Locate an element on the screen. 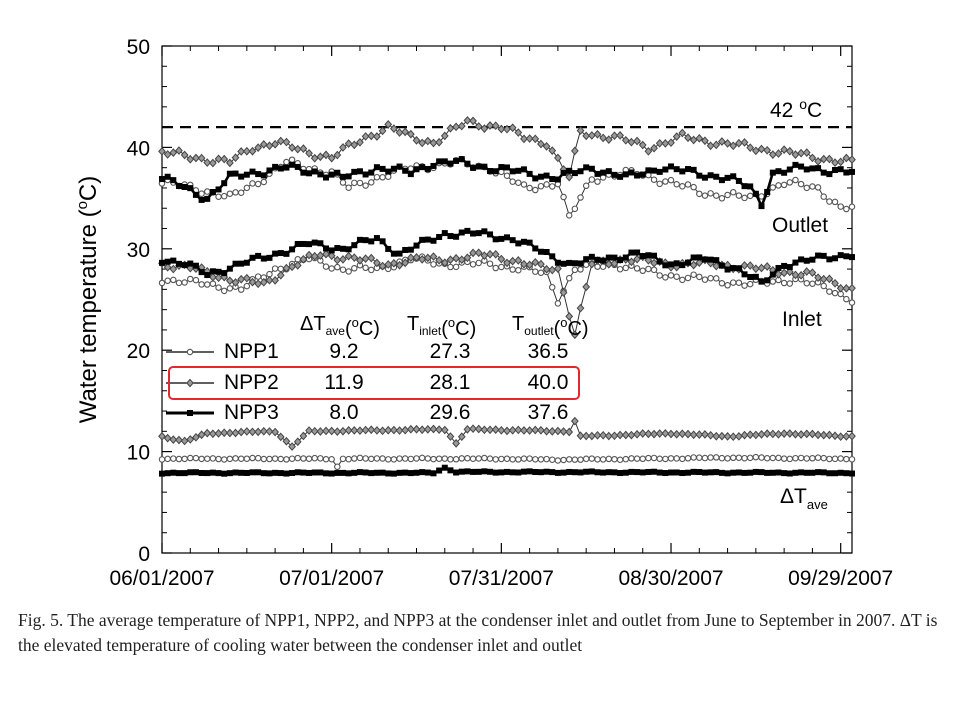 Image resolution: width=960 pixels, height=720 pixels. y-tick-label: 10 is located at coordinates (138, 453).